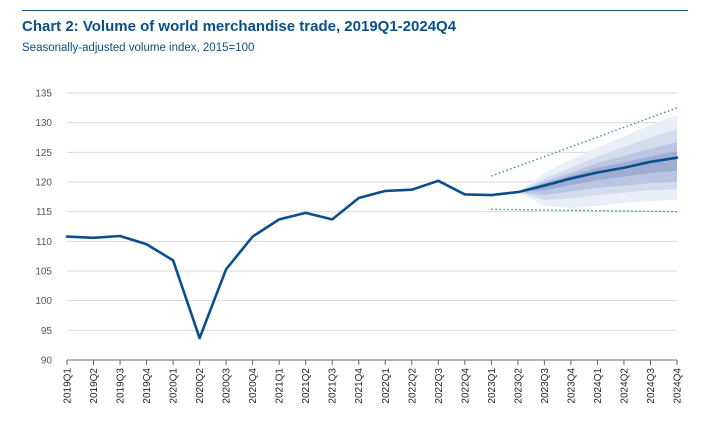 This screenshot has height=429, width=701. What do you see at coordinates (333, 386) in the screenshot?
I see `x-tick-label-2021Q3: 2021Q3` at bounding box center [333, 386].